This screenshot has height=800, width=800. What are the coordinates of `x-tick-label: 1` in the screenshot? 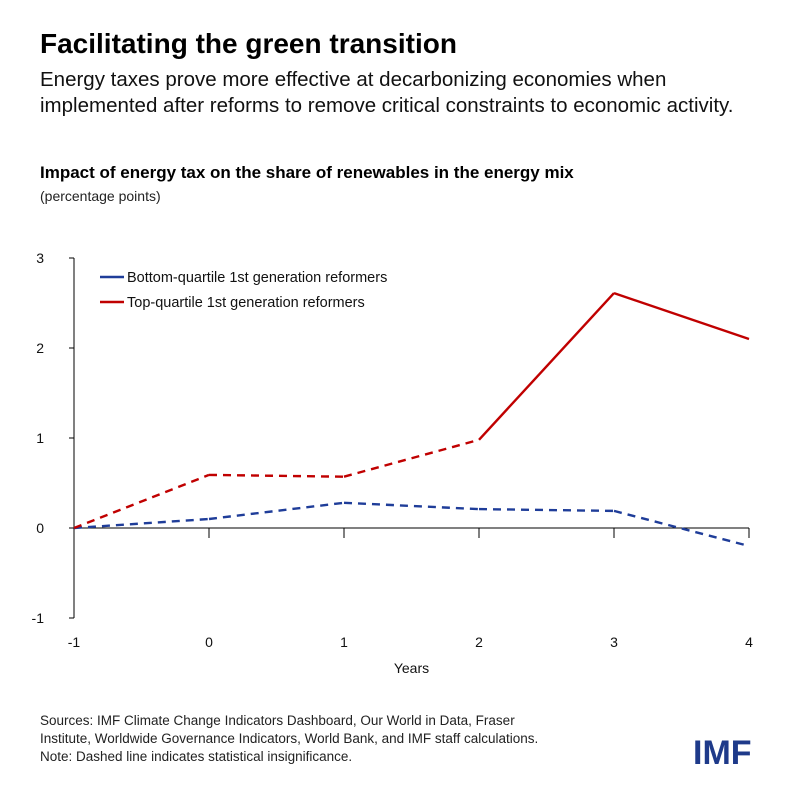 It's located at (344, 642).